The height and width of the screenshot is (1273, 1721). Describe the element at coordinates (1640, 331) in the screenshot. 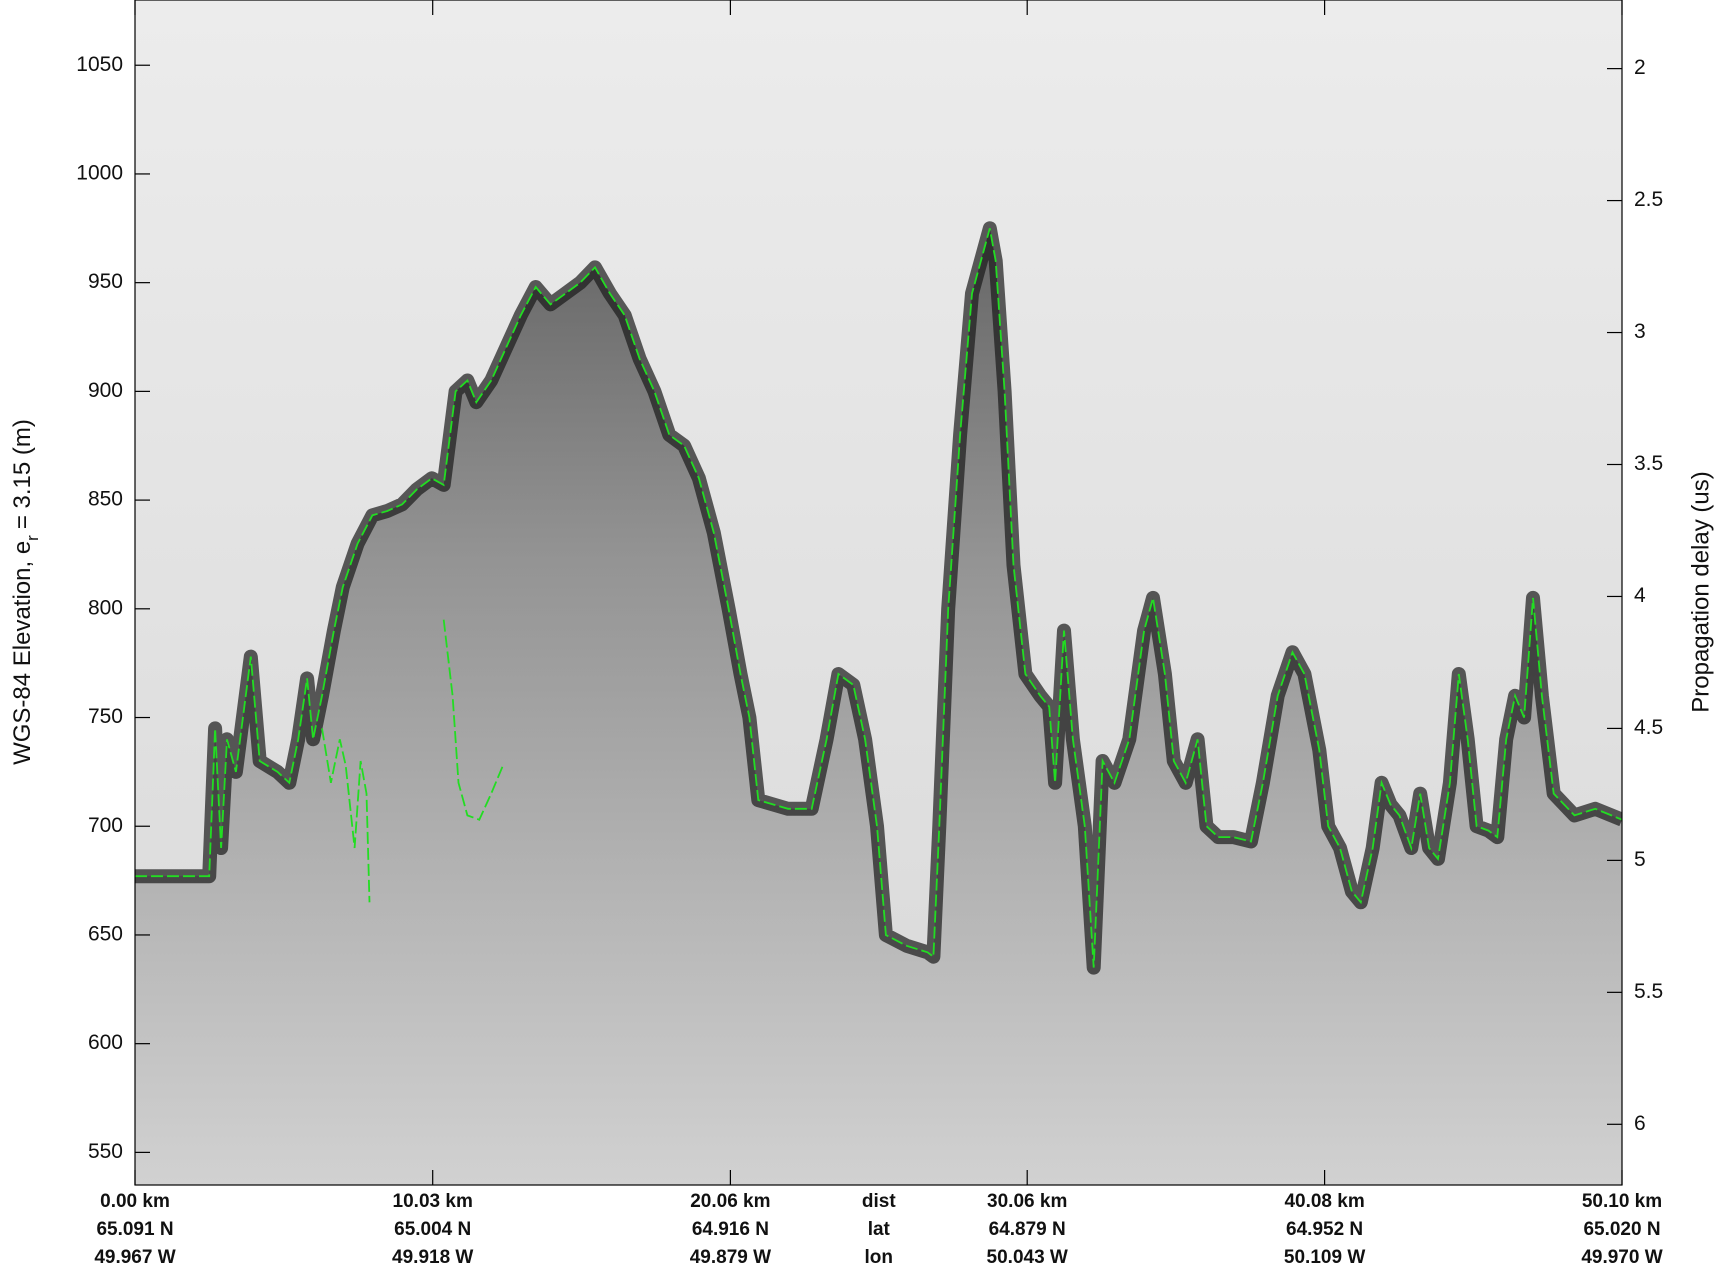

I see `y2-tick-label: 3` at that location.